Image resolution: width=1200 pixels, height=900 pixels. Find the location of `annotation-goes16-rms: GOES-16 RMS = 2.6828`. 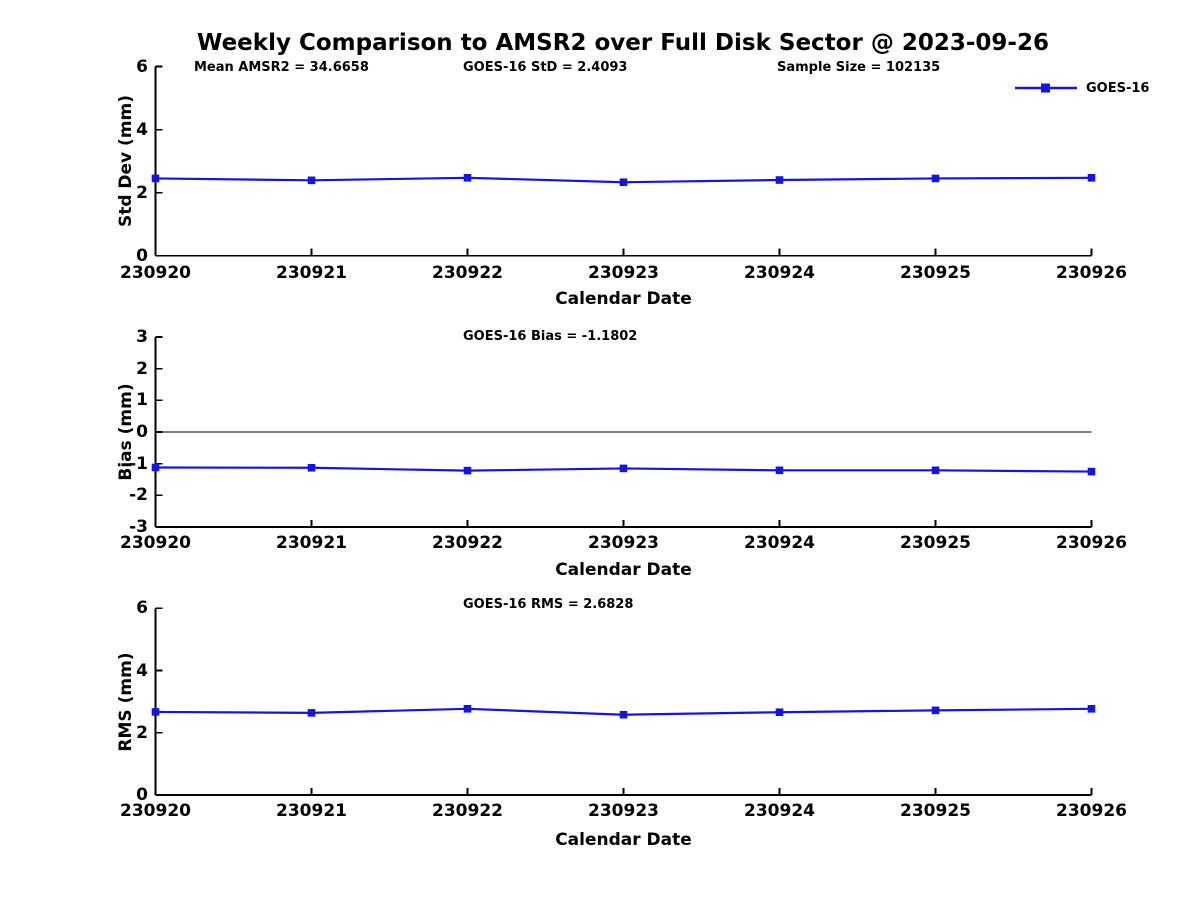

annotation-goes16-rms: GOES-16 RMS = 2.6828 is located at coordinates (548, 604).